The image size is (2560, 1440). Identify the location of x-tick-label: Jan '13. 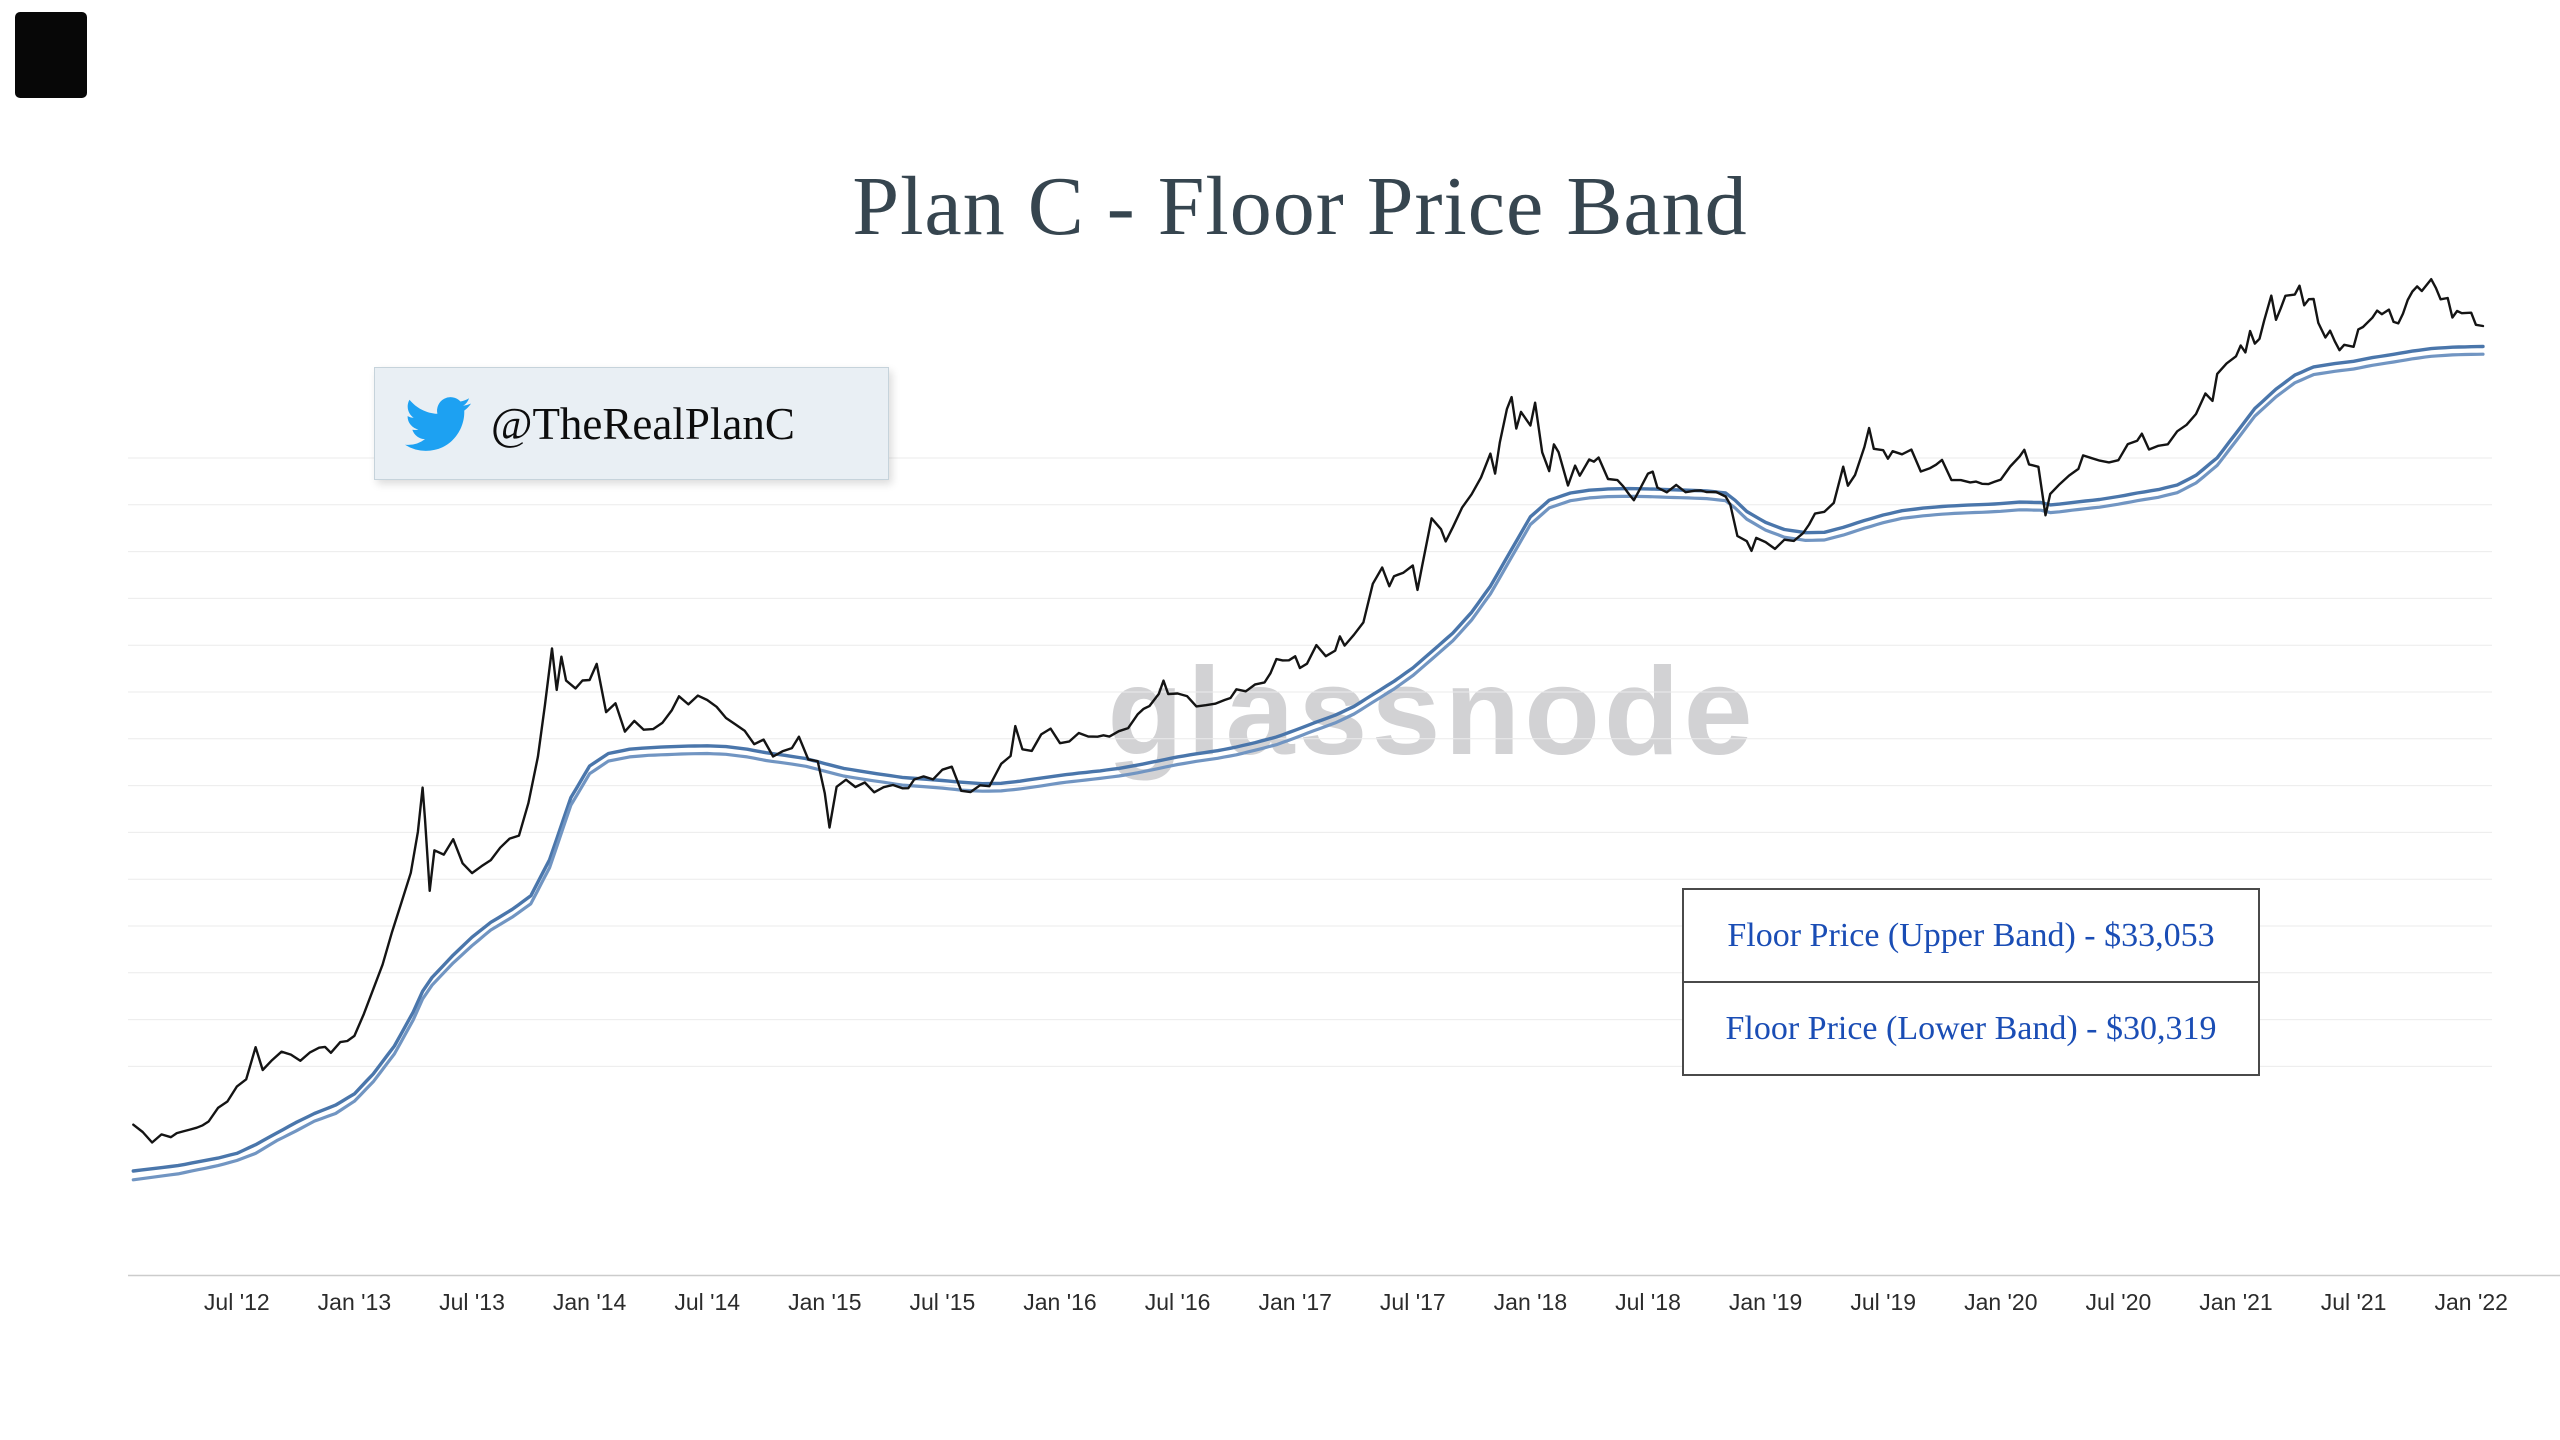
(354, 1302).